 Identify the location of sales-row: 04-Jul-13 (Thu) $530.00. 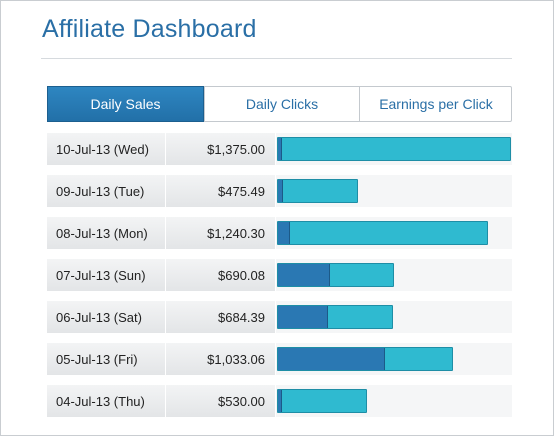
(279, 401).